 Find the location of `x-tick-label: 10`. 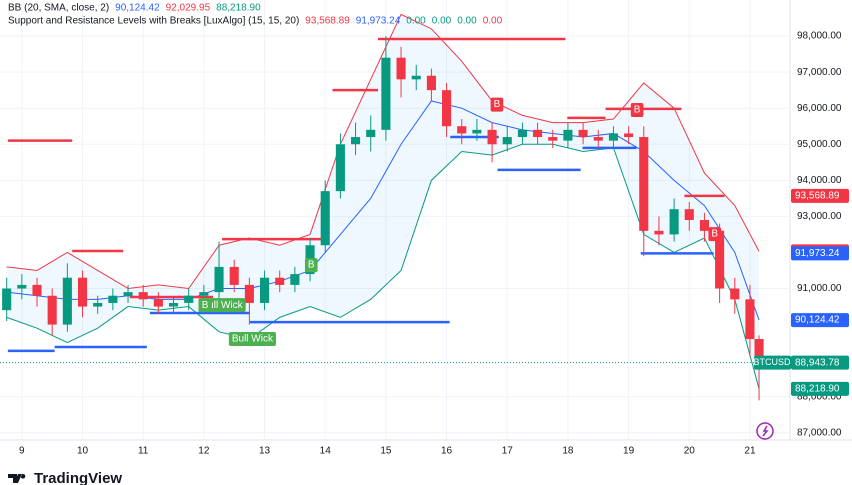

x-tick-label: 10 is located at coordinates (83, 451).